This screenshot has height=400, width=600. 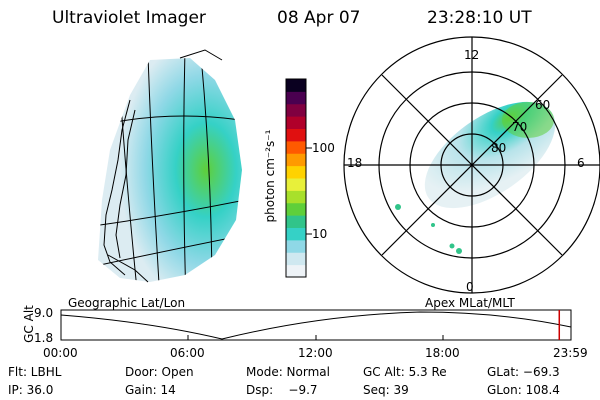 What do you see at coordinates (499, 148) in the screenshot?
I see `lat-label-80: 80` at bounding box center [499, 148].